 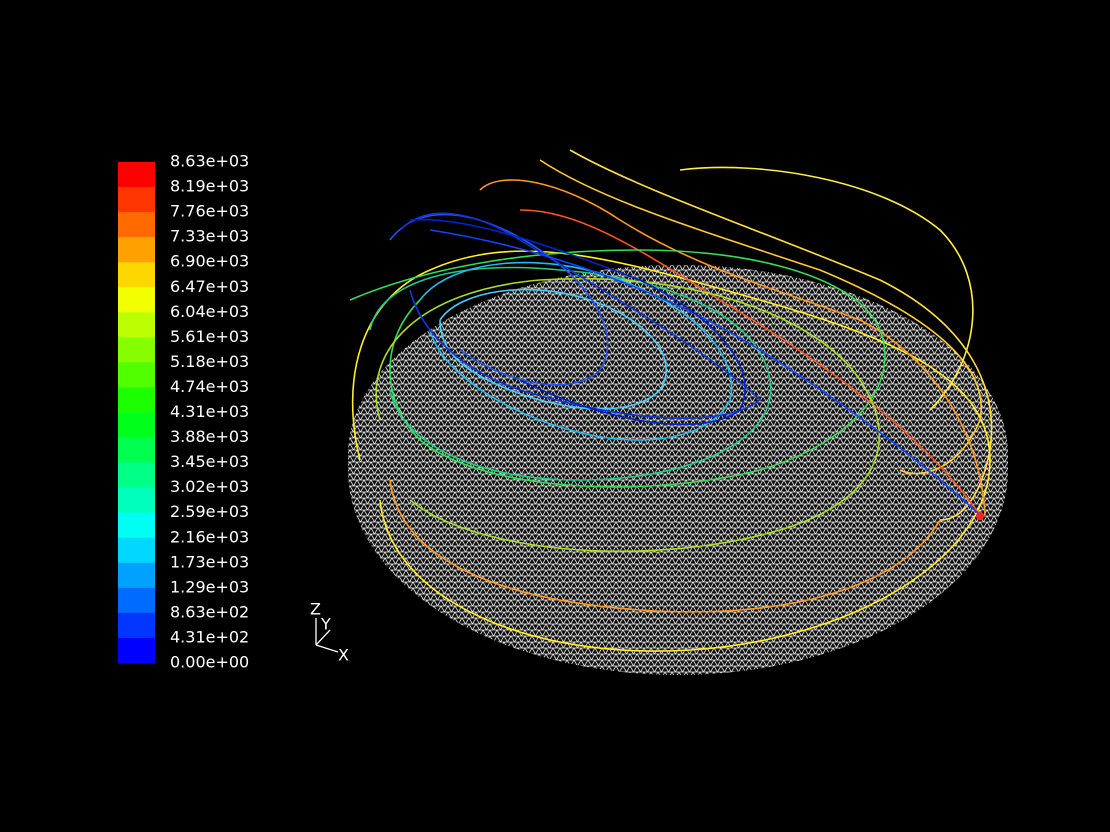 What do you see at coordinates (209, 386) in the screenshot?
I see `colorbar-label: 4.74e+03` at bounding box center [209, 386].